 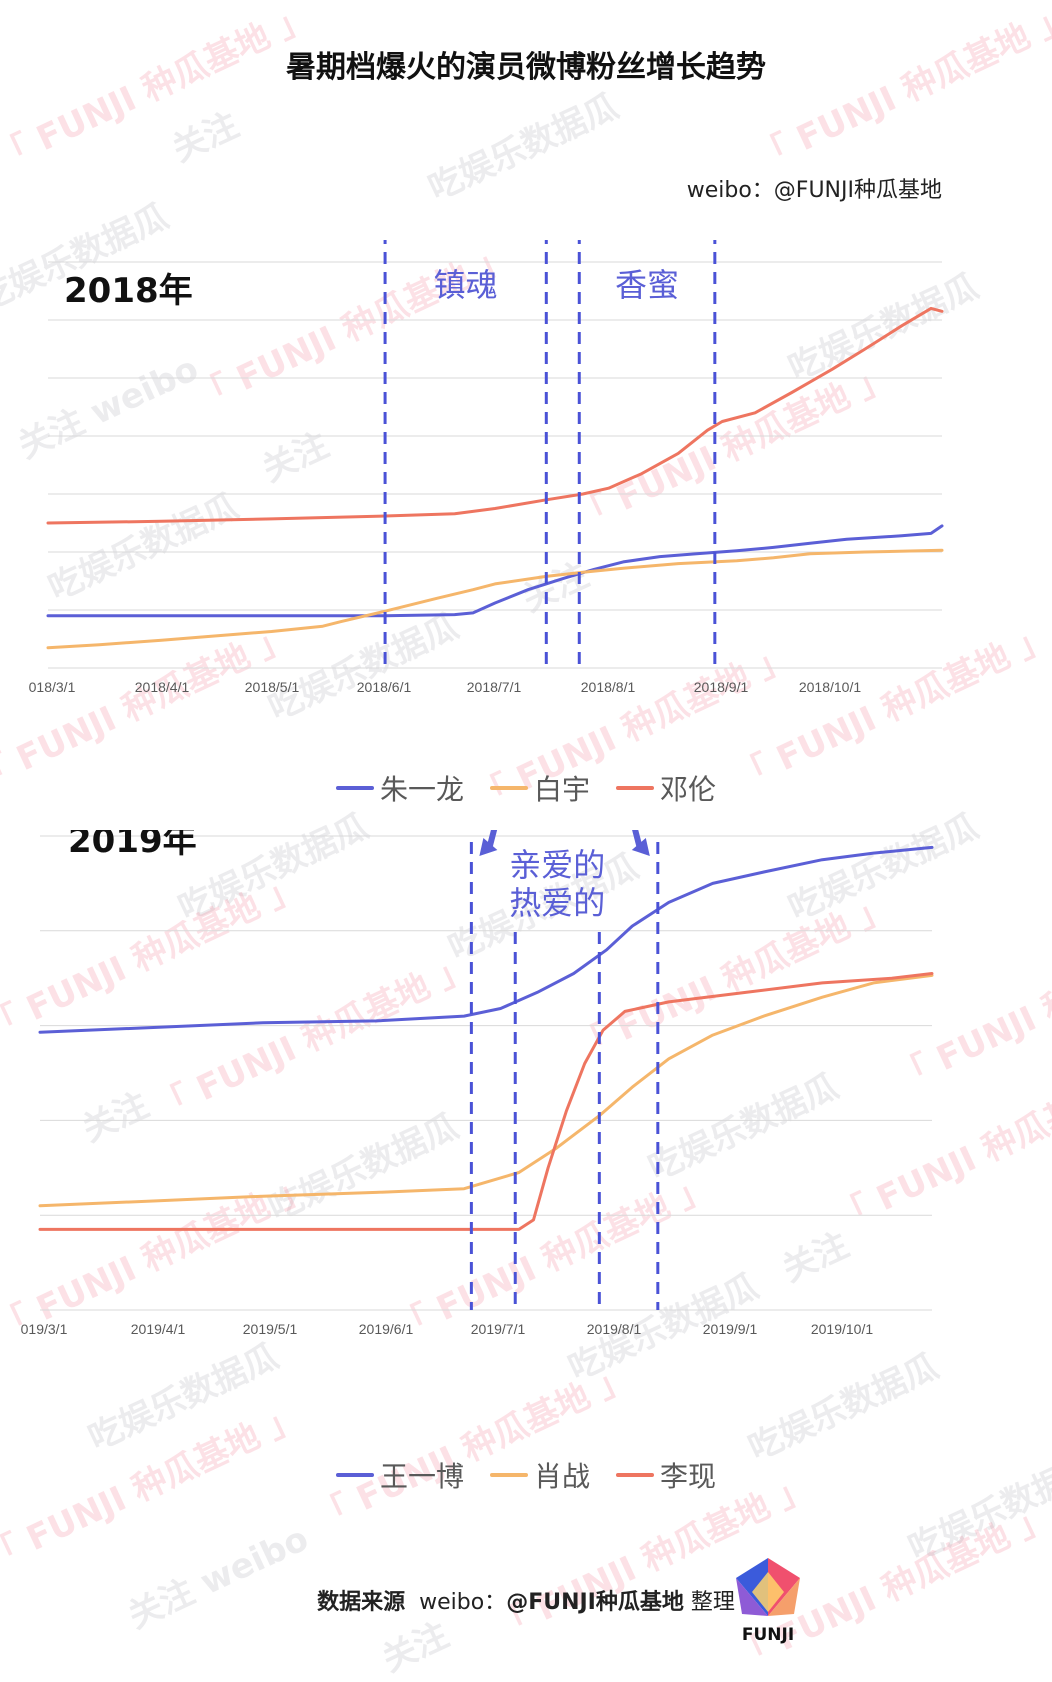 What do you see at coordinates (466, 285) in the screenshot?
I see `annotation-label: 镇魂` at bounding box center [466, 285].